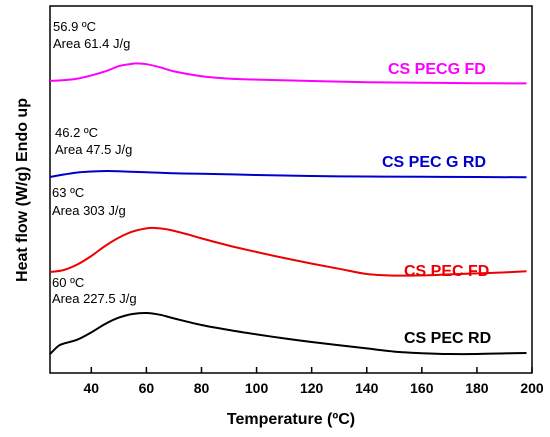  What do you see at coordinates (477, 388) in the screenshot?
I see `x-tick-label: 180` at bounding box center [477, 388].